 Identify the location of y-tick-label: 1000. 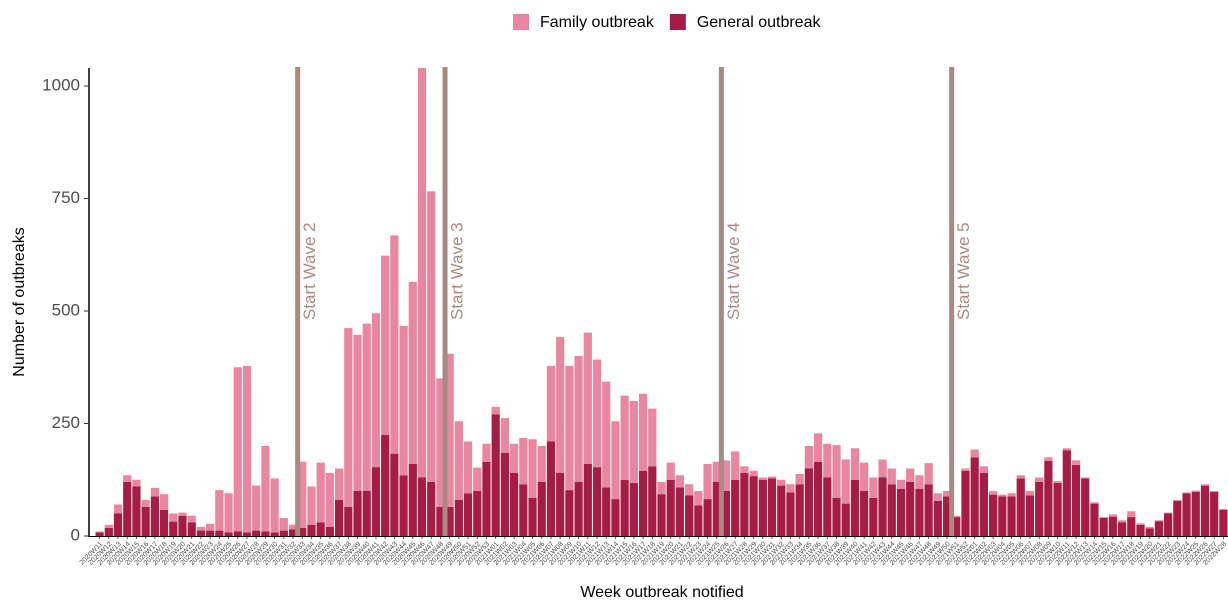
(61, 84).